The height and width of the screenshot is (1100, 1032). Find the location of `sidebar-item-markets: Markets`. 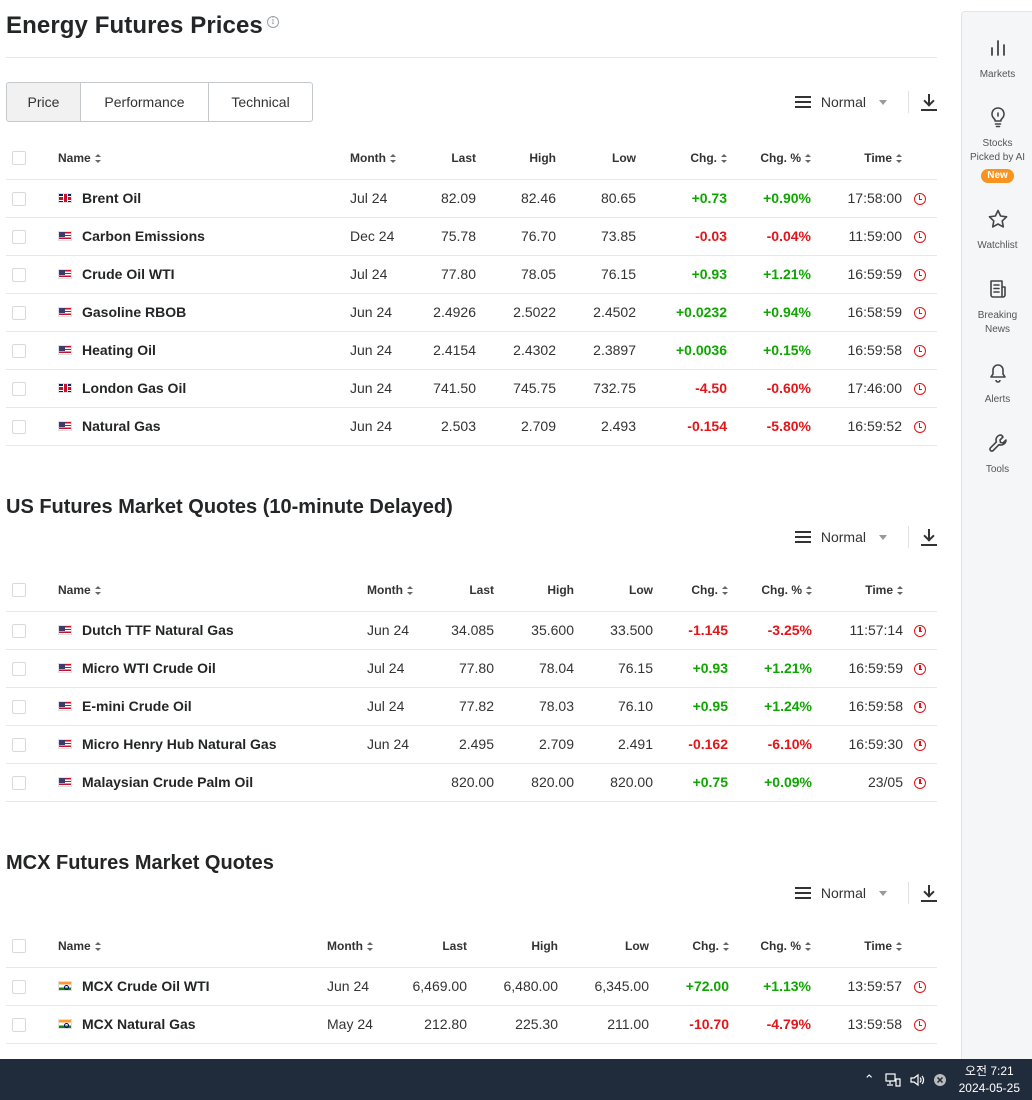

sidebar-item-markets: Markets is located at coordinates (997, 59).